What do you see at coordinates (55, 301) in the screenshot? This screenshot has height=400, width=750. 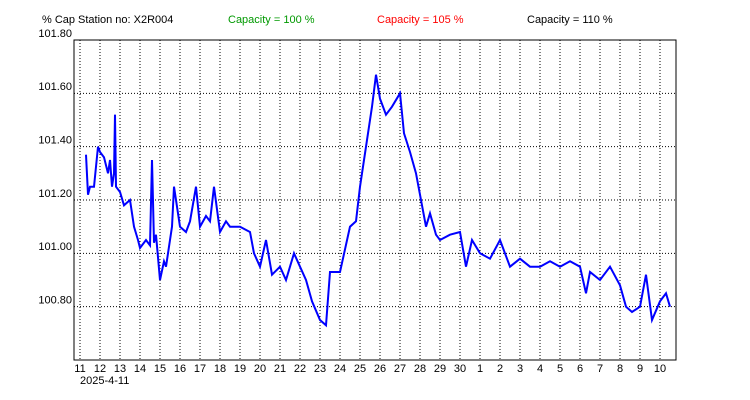 I see `y-tick-label: 100.80` at bounding box center [55, 301].